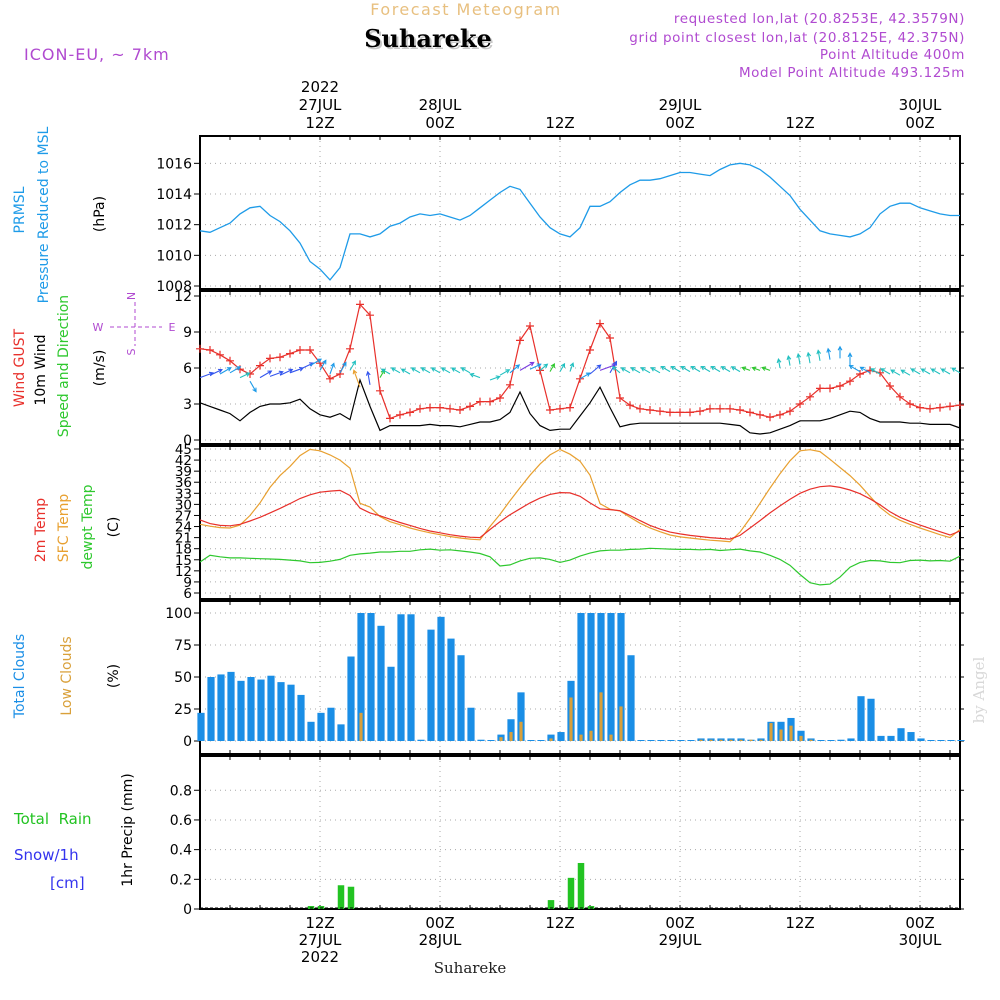 The width and height of the screenshot is (1000, 1000). I want to click on clouds-unit: (%), so click(114, 676).